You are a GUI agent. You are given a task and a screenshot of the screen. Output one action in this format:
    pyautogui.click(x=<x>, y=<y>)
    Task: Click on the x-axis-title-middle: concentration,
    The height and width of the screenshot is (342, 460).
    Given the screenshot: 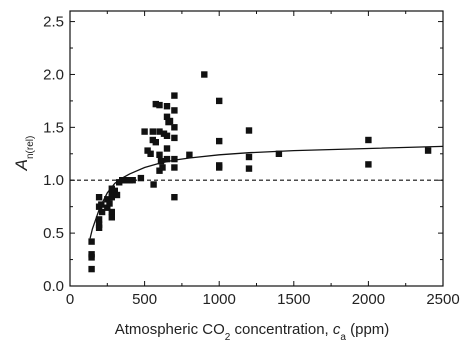 What is the action you would take?
    pyautogui.click(x=281, y=329)
    